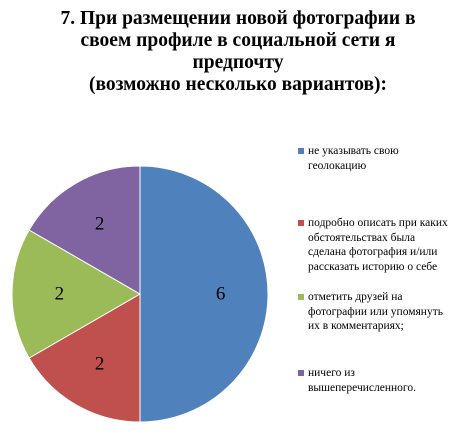  I want to click on legend-label-line: не указывать свою, so click(353, 151).